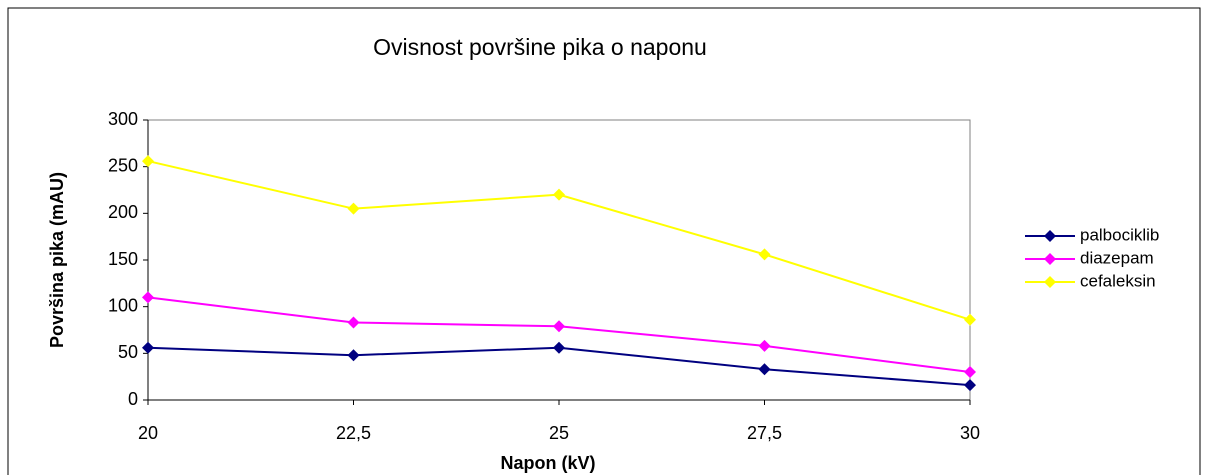 The width and height of the screenshot is (1208, 475). What do you see at coordinates (559, 433) in the screenshot?
I see `x-tick-label: 25` at bounding box center [559, 433].